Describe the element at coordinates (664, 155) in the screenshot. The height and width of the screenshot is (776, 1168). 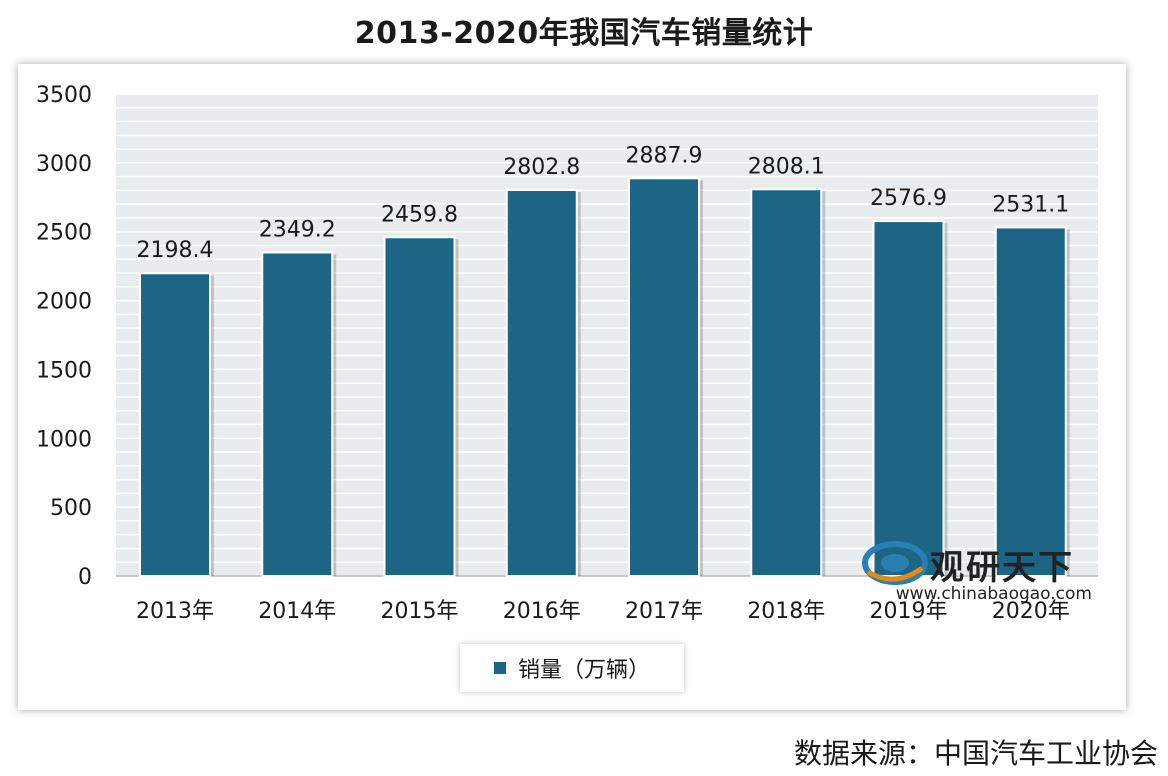
I see `data-label: 2887.9` at that location.